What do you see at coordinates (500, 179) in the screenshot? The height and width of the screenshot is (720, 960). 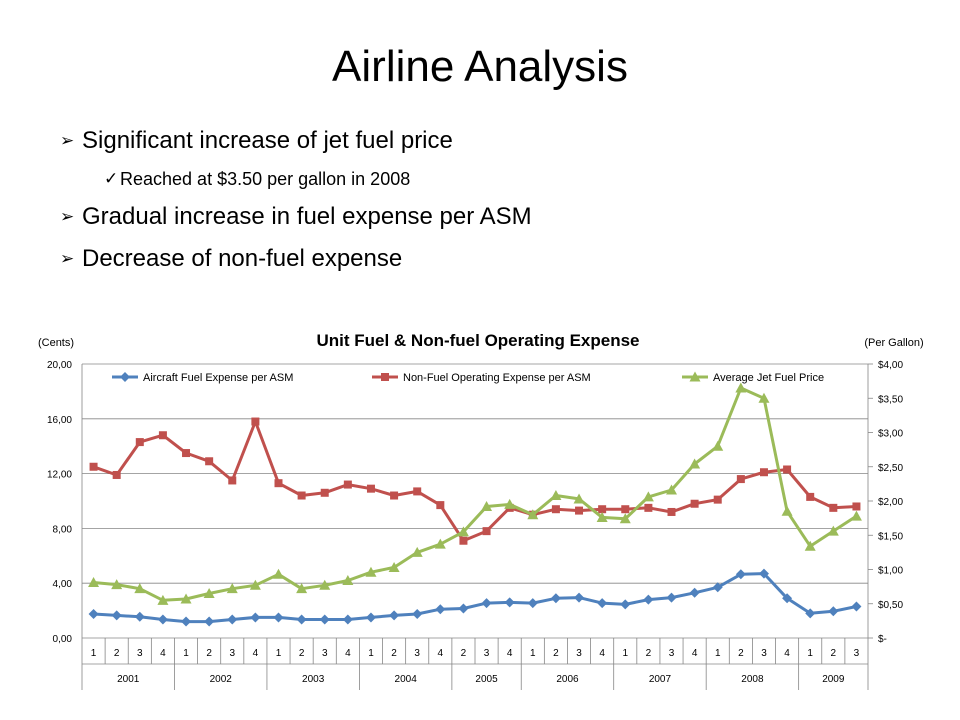 I see `sub-bullet-item: ✓ Reached at $3.50 per gallon in 2008` at bounding box center [500, 179].